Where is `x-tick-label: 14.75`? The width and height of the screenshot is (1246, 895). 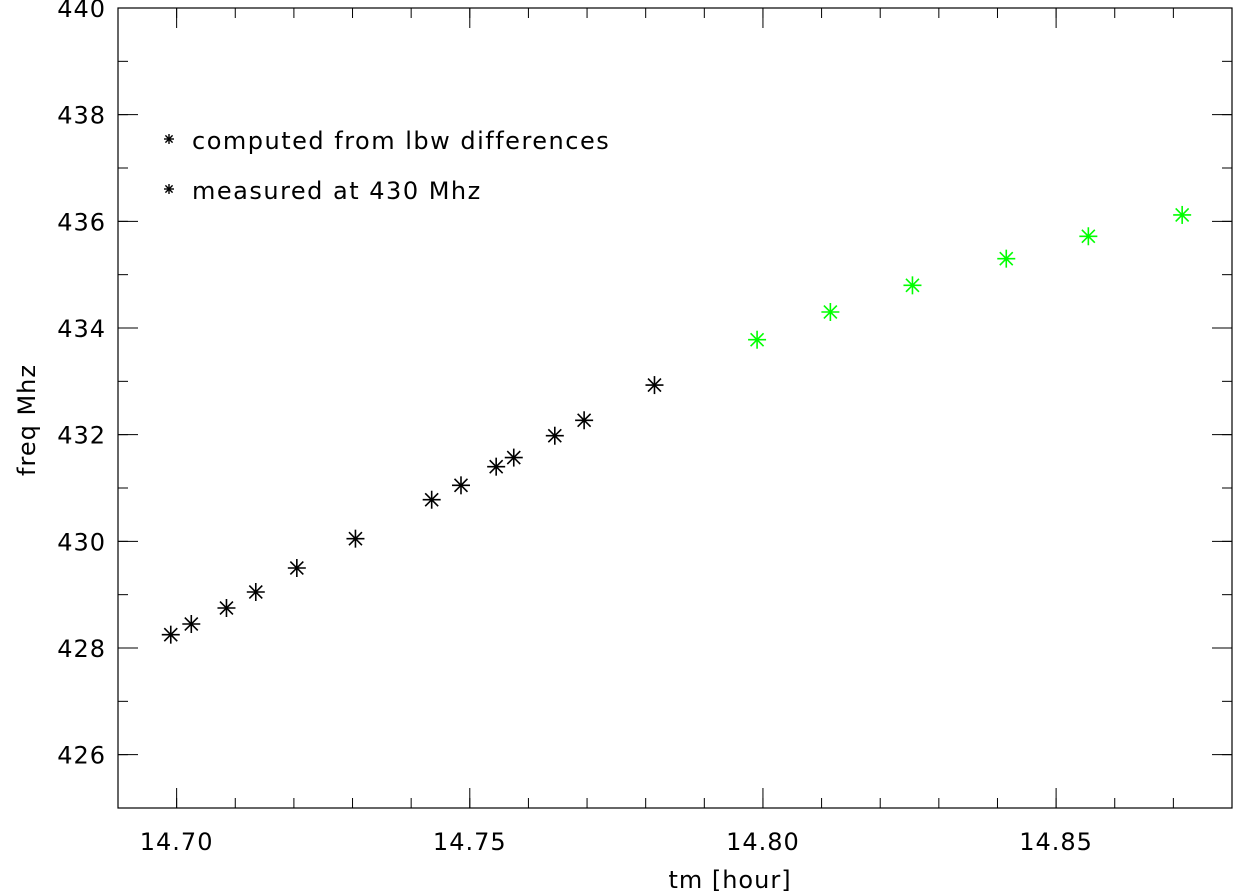 x-tick-label: 14.75 is located at coordinates (470, 842).